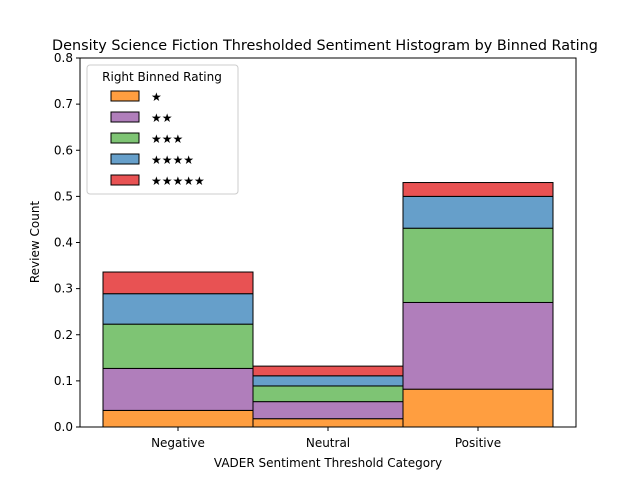 The width and height of the screenshot is (640, 485). I want to click on x-tick-label-negative: Negative, so click(178, 443).